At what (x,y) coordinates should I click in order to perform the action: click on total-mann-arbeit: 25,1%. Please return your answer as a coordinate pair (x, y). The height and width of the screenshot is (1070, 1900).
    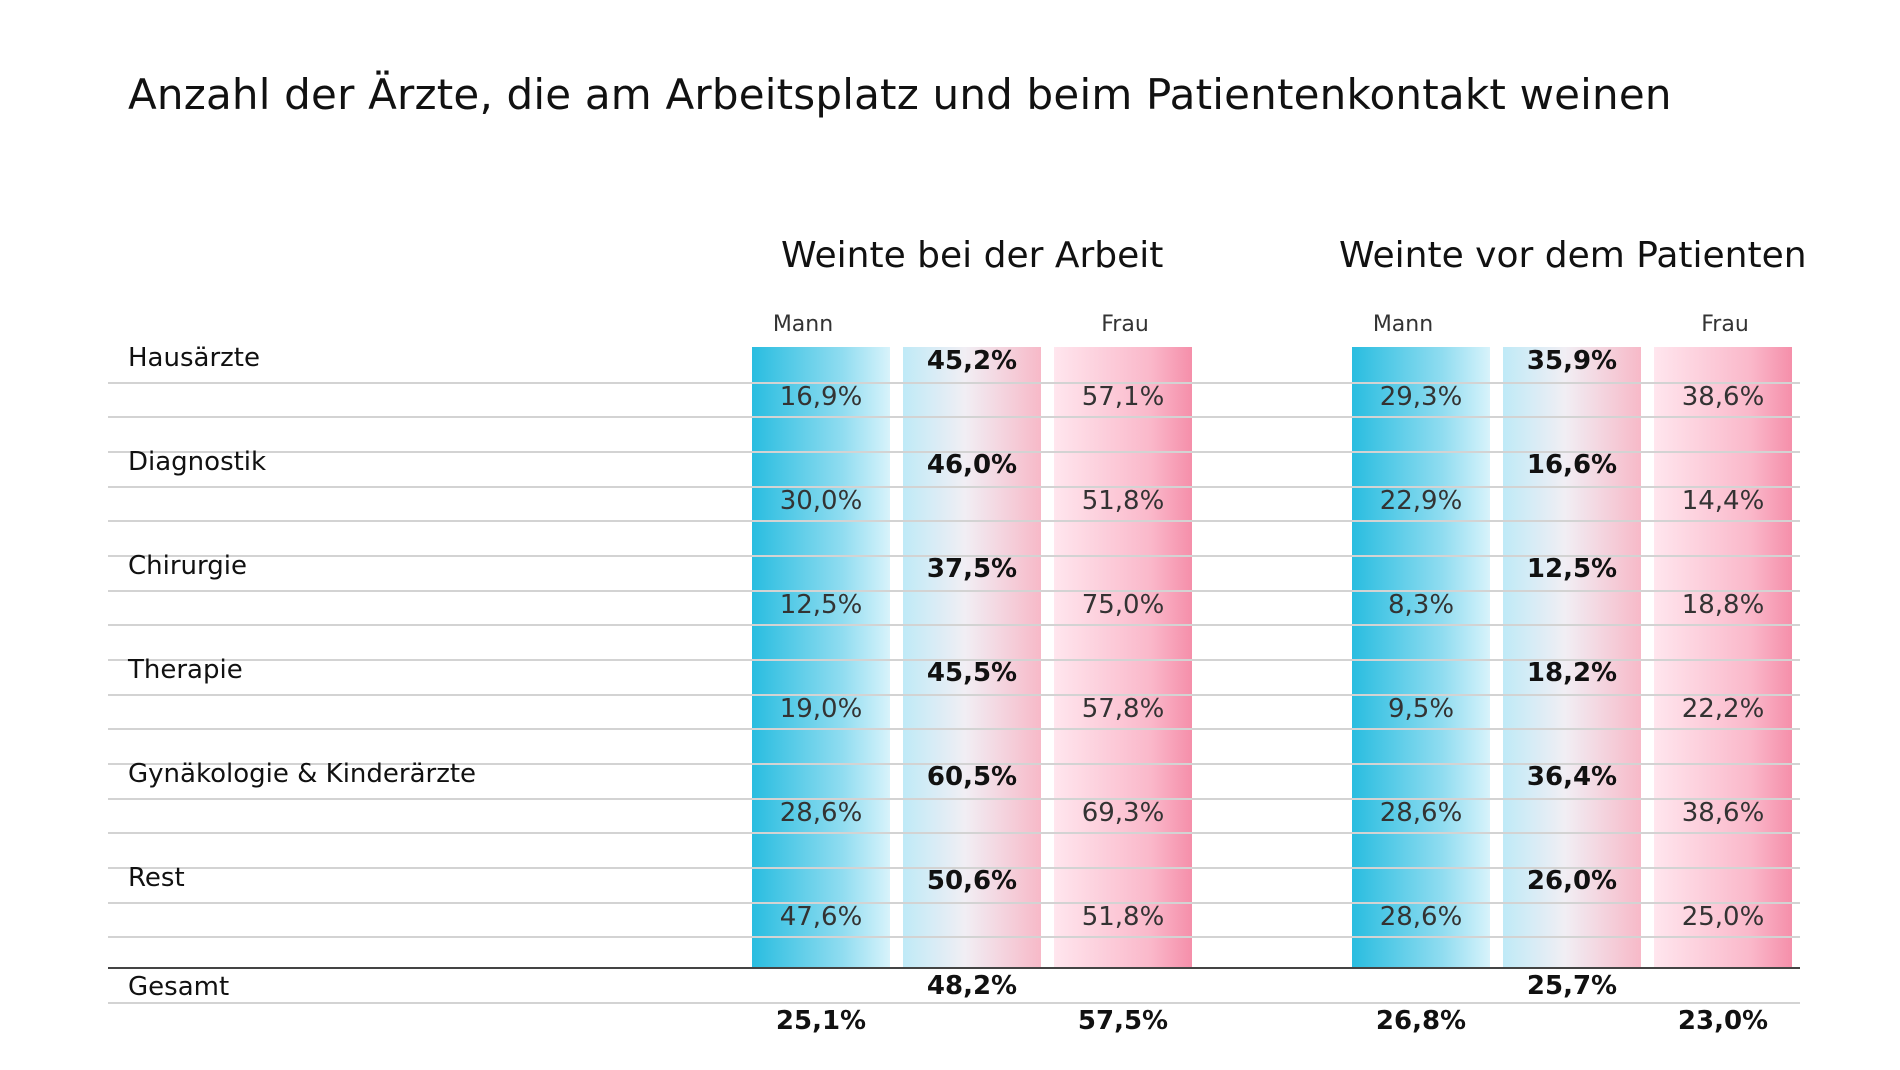
    Looking at the image, I should click on (821, 1021).